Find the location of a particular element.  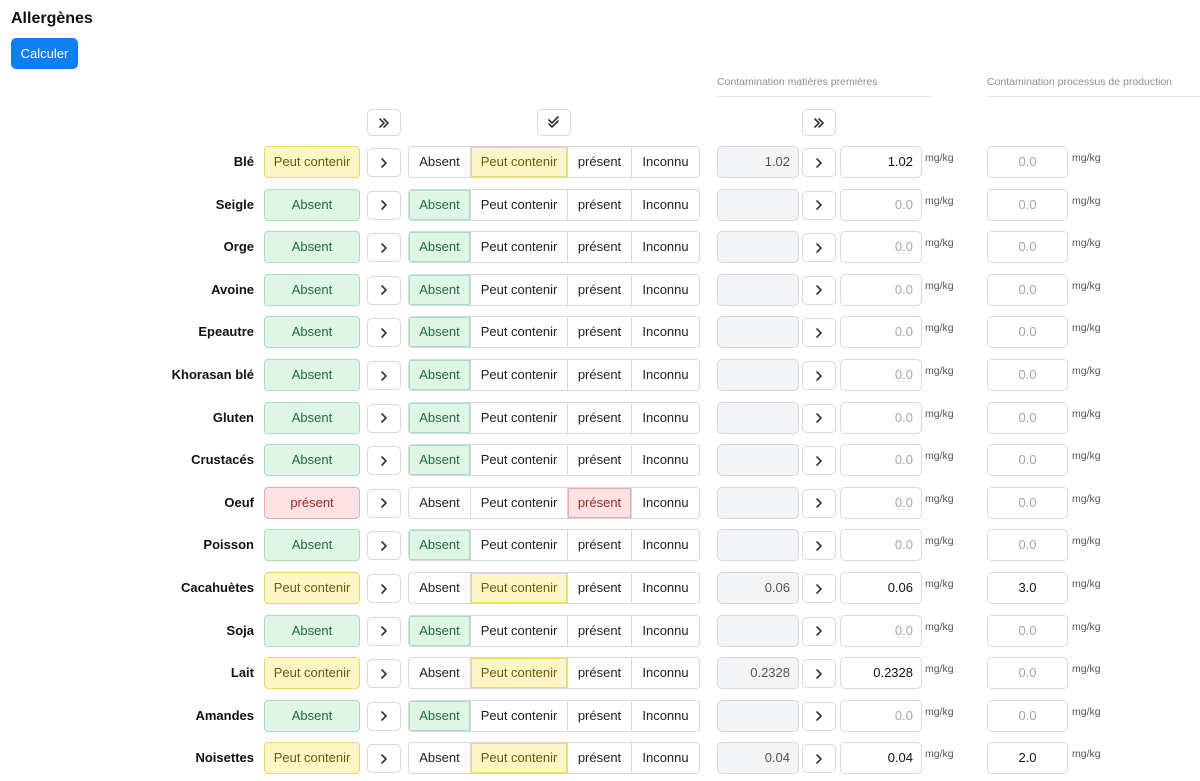

production-contamination-input: 3.0 is located at coordinates (1027, 588).